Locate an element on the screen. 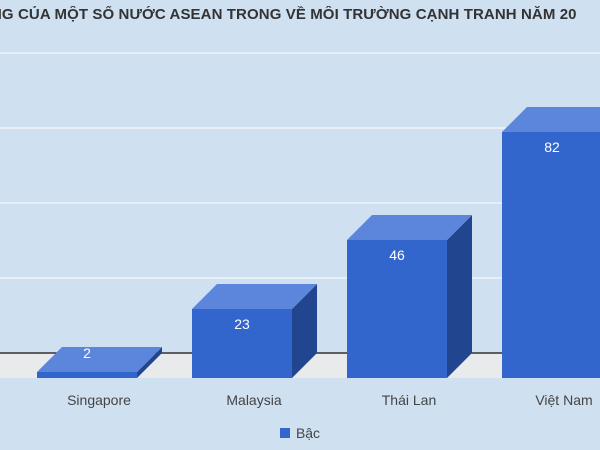 The image size is (600, 450). data-label: 46 is located at coordinates (397, 255).